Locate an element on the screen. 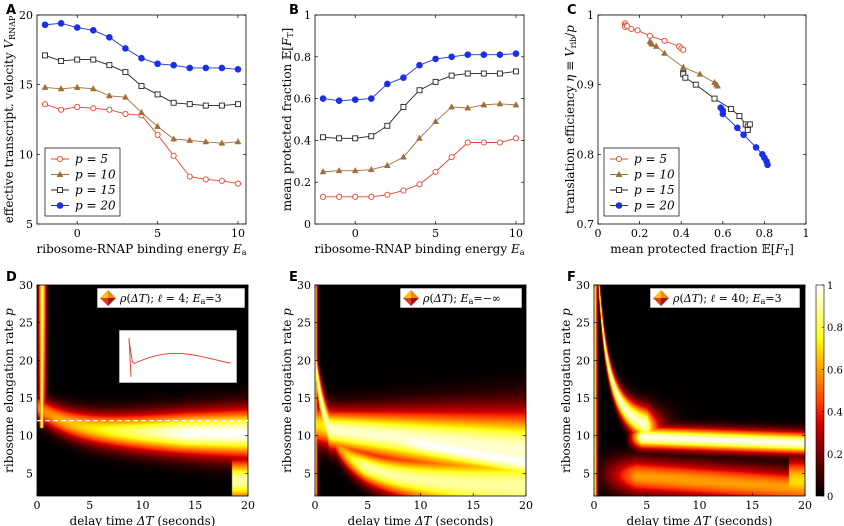 This screenshot has width=844, height=526. inset-x-label: ΔT is located at coordinates (178, 393).